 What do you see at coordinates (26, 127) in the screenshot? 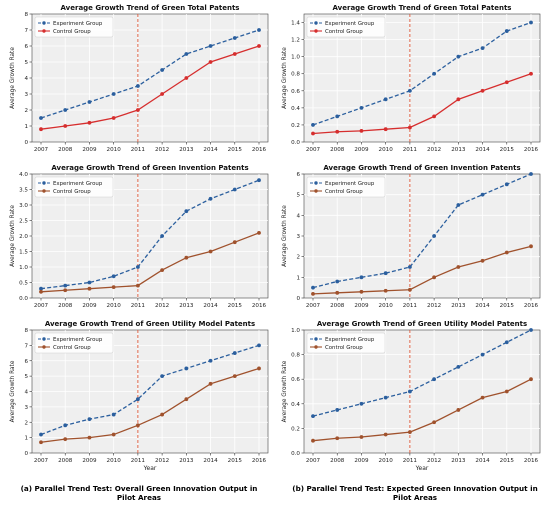
I see `y-tick-label: 1` at bounding box center [26, 127].